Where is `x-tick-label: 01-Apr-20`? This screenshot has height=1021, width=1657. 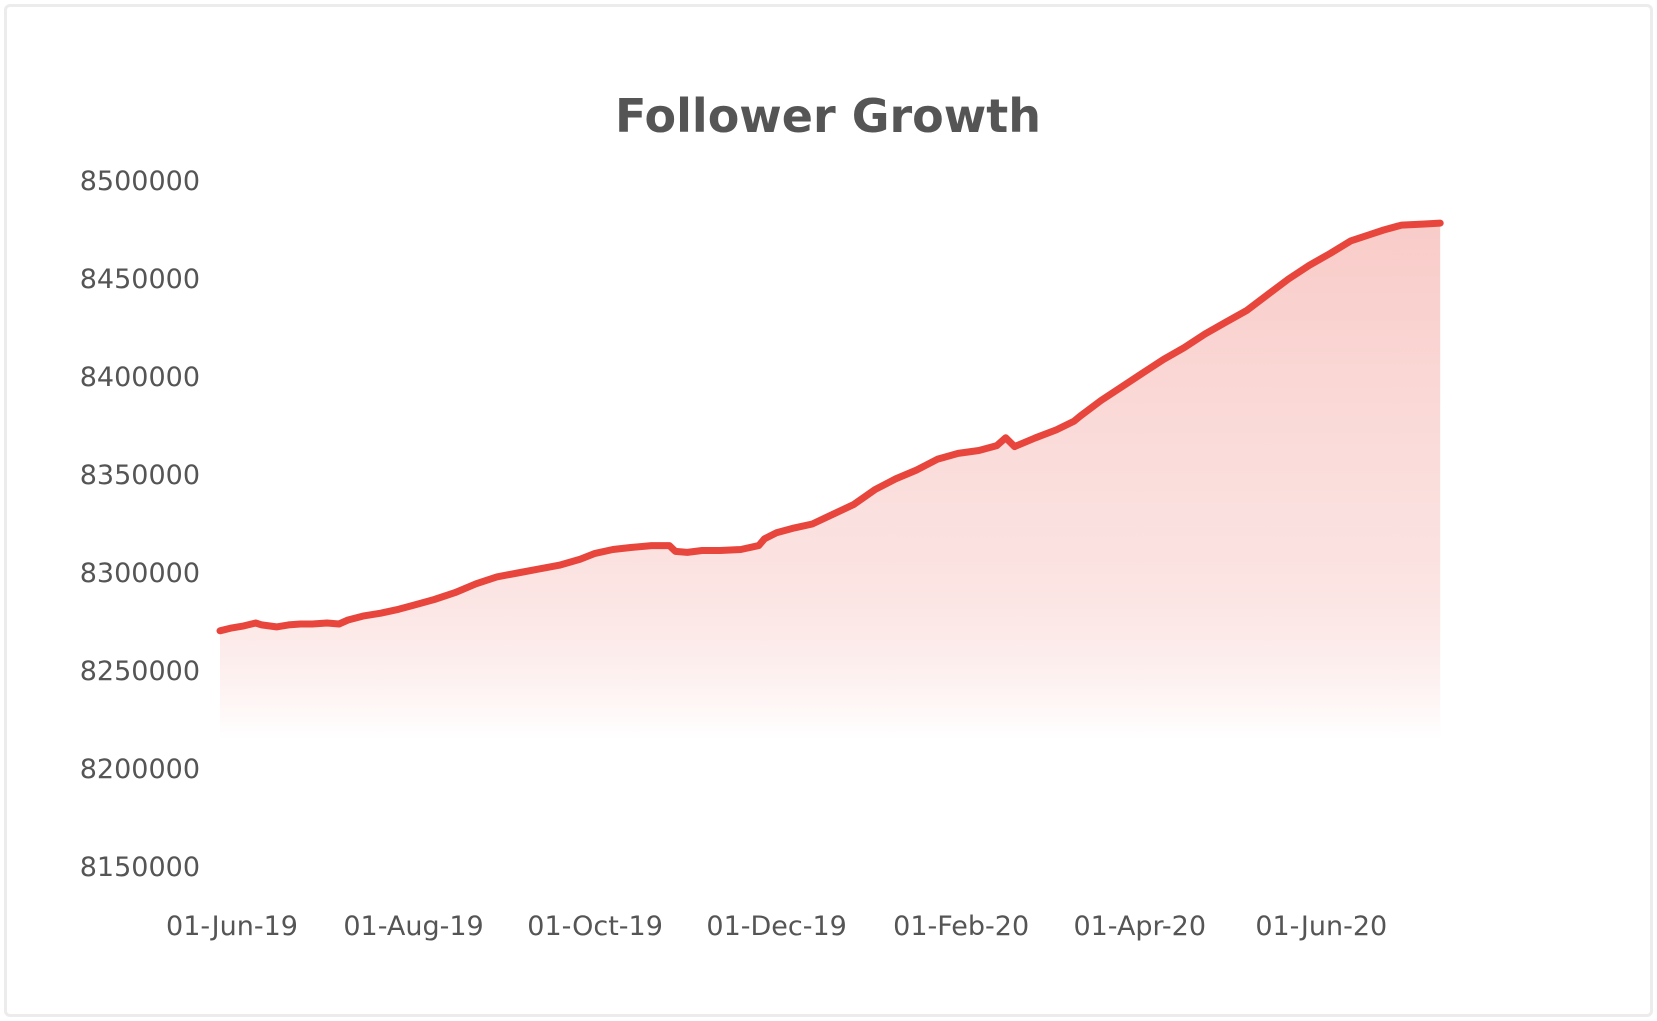
x-tick-label: 01-Apr-20 is located at coordinates (1139, 926).